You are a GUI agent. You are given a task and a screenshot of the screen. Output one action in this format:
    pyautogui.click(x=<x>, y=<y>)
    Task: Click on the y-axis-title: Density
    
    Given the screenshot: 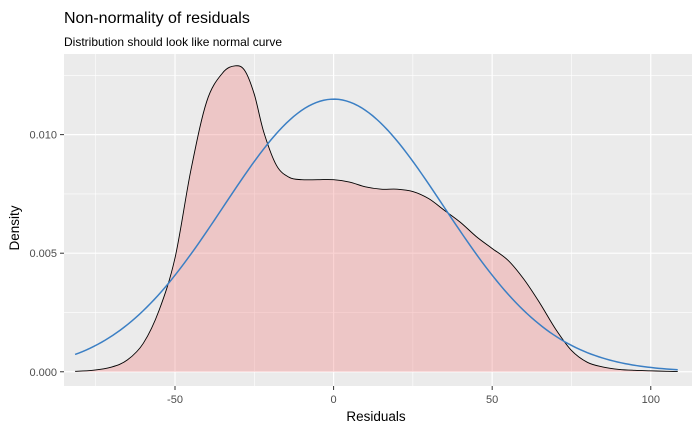 What is the action you would take?
    pyautogui.click(x=14, y=227)
    